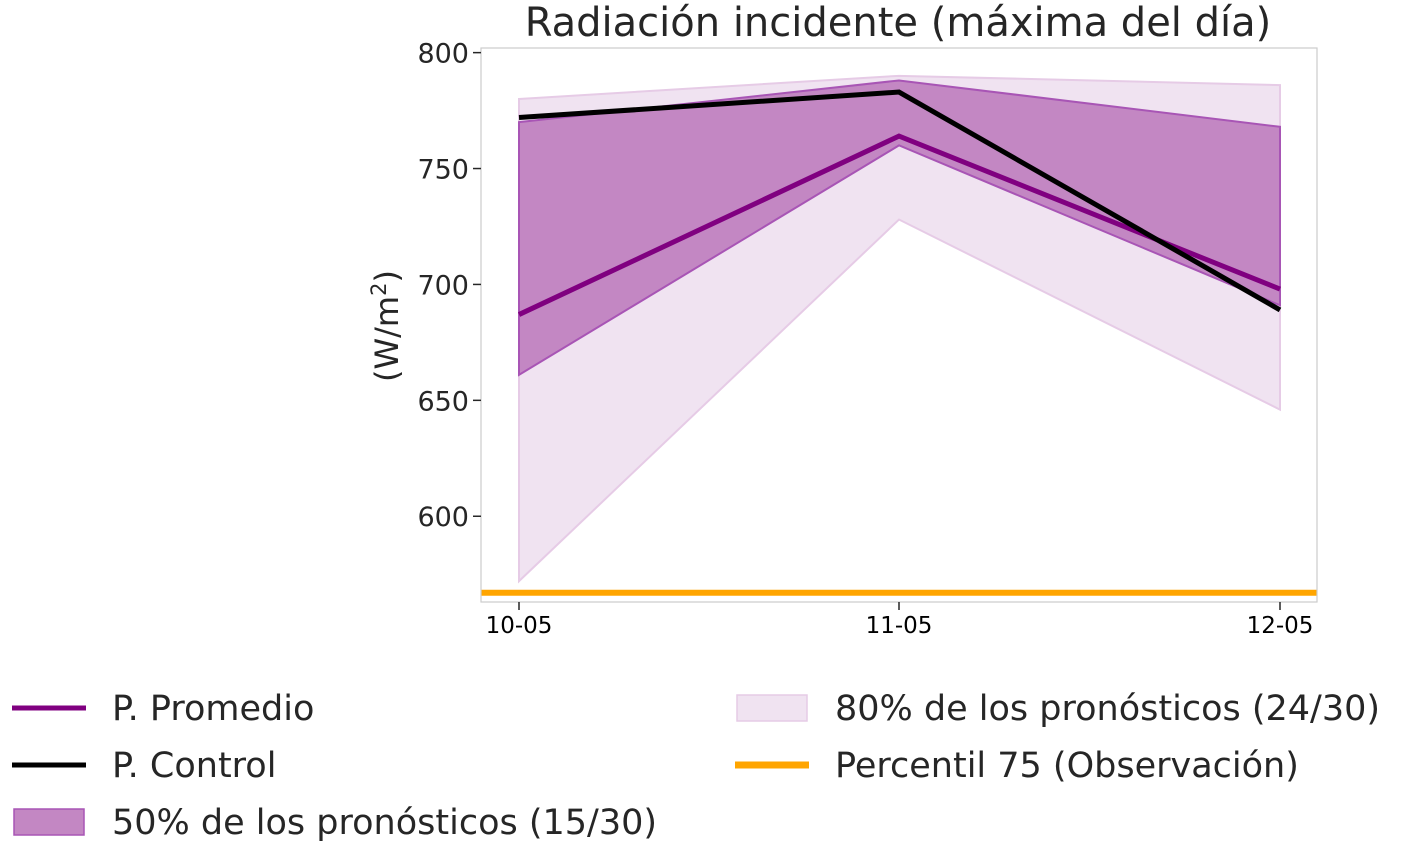 The height and width of the screenshot is (856, 1401). What do you see at coordinates (443, 517) in the screenshot?
I see `y-tick-label-0: 600` at bounding box center [443, 517].